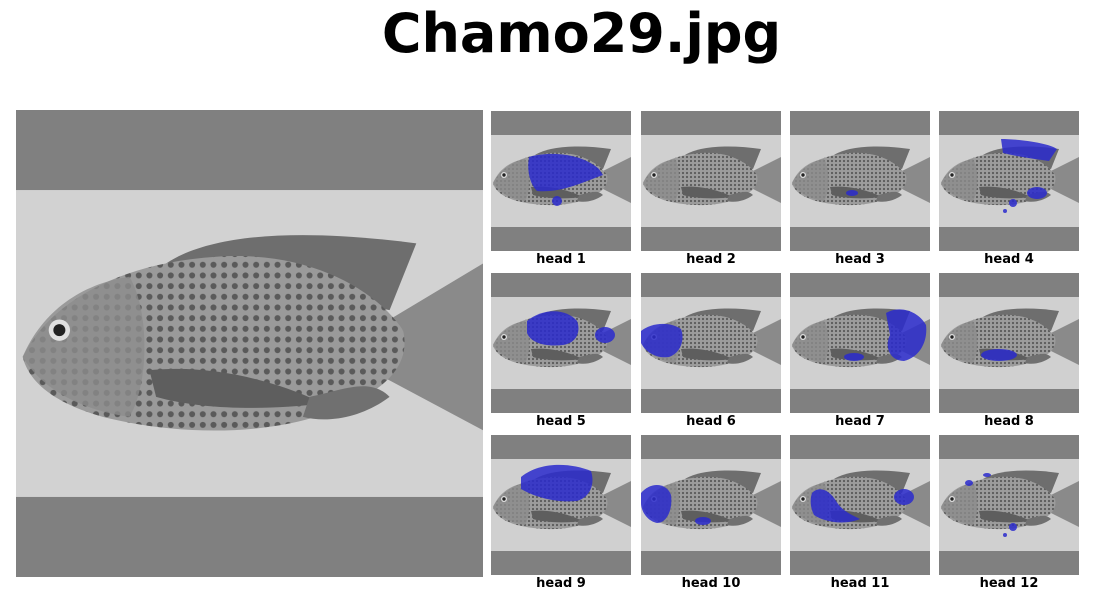 The width and height of the screenshot is (1095, 601). I want to click on head-10-thumbnail, so click(711, 505).